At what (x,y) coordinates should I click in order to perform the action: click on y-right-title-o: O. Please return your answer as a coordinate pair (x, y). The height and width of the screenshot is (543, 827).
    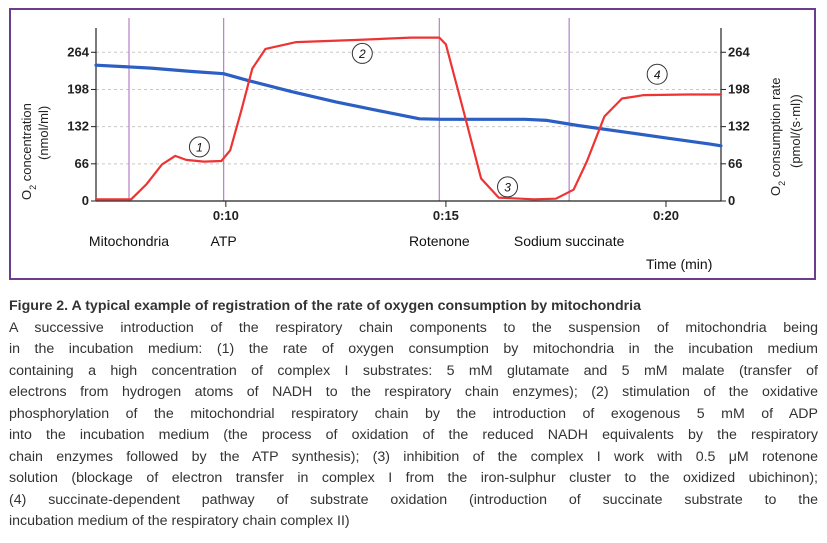
    Looking at the image, I should click on (775, 191).